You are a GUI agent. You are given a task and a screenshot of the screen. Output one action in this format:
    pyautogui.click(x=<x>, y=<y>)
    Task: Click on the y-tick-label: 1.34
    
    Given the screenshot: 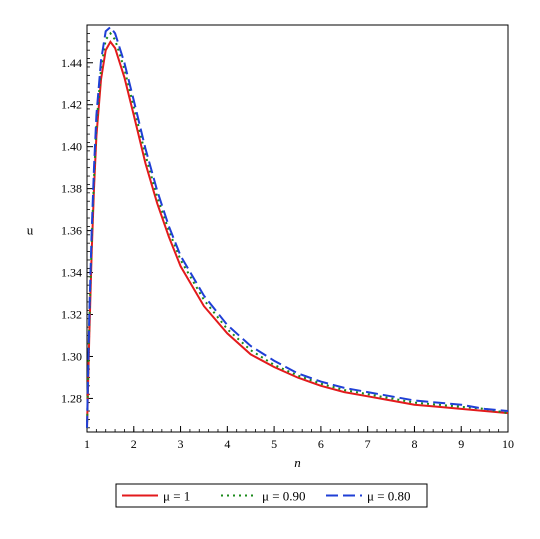 What is the action you would take?
    pyautogui.click(x=71, y=273)
    